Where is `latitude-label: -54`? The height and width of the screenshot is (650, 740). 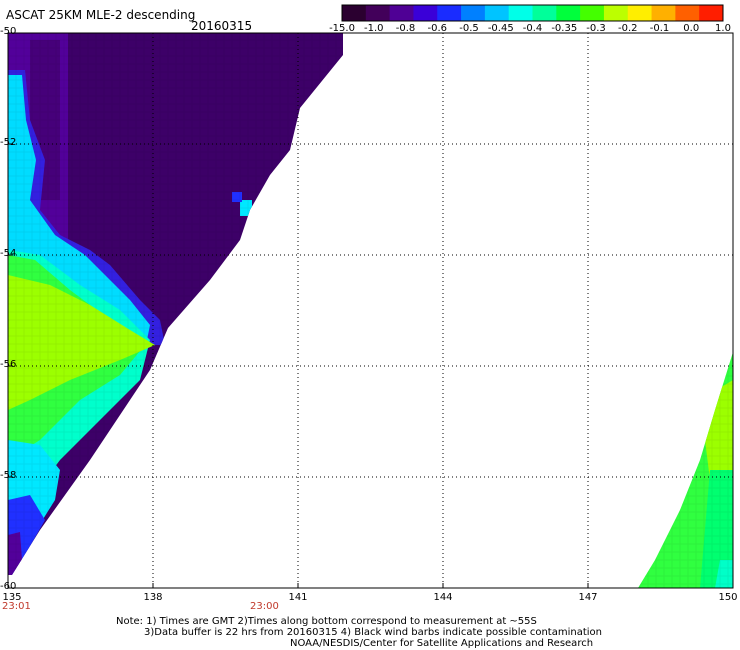 latitude-label: -54 is located at coordinates (8, 253).